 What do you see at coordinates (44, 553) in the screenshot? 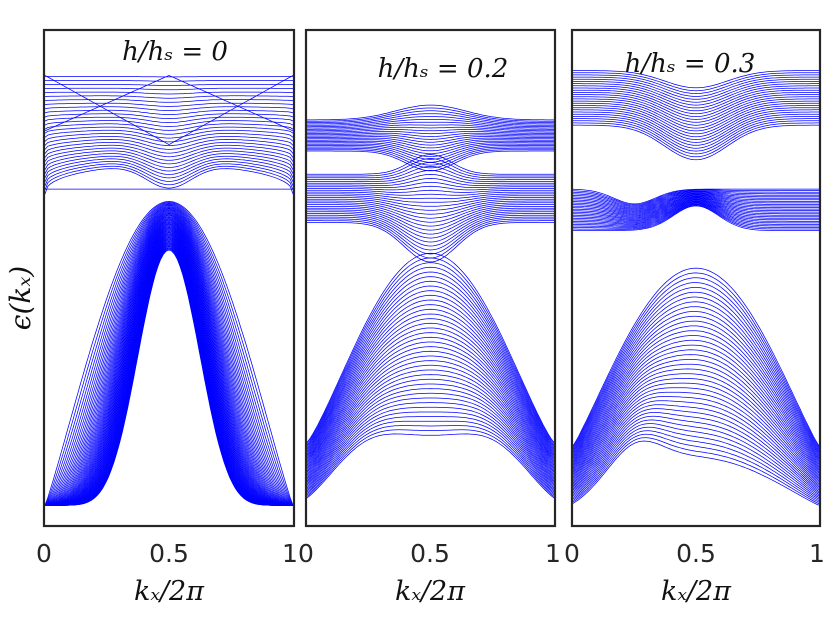
I see `panel-1-xtick-0: 0` at bounding box center [44, 553].